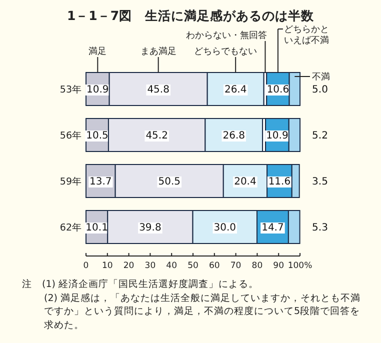 Image resolution: width=381 pixels, height=343 pixels. I want to click on data-label: 11.6, so click(279, 182).